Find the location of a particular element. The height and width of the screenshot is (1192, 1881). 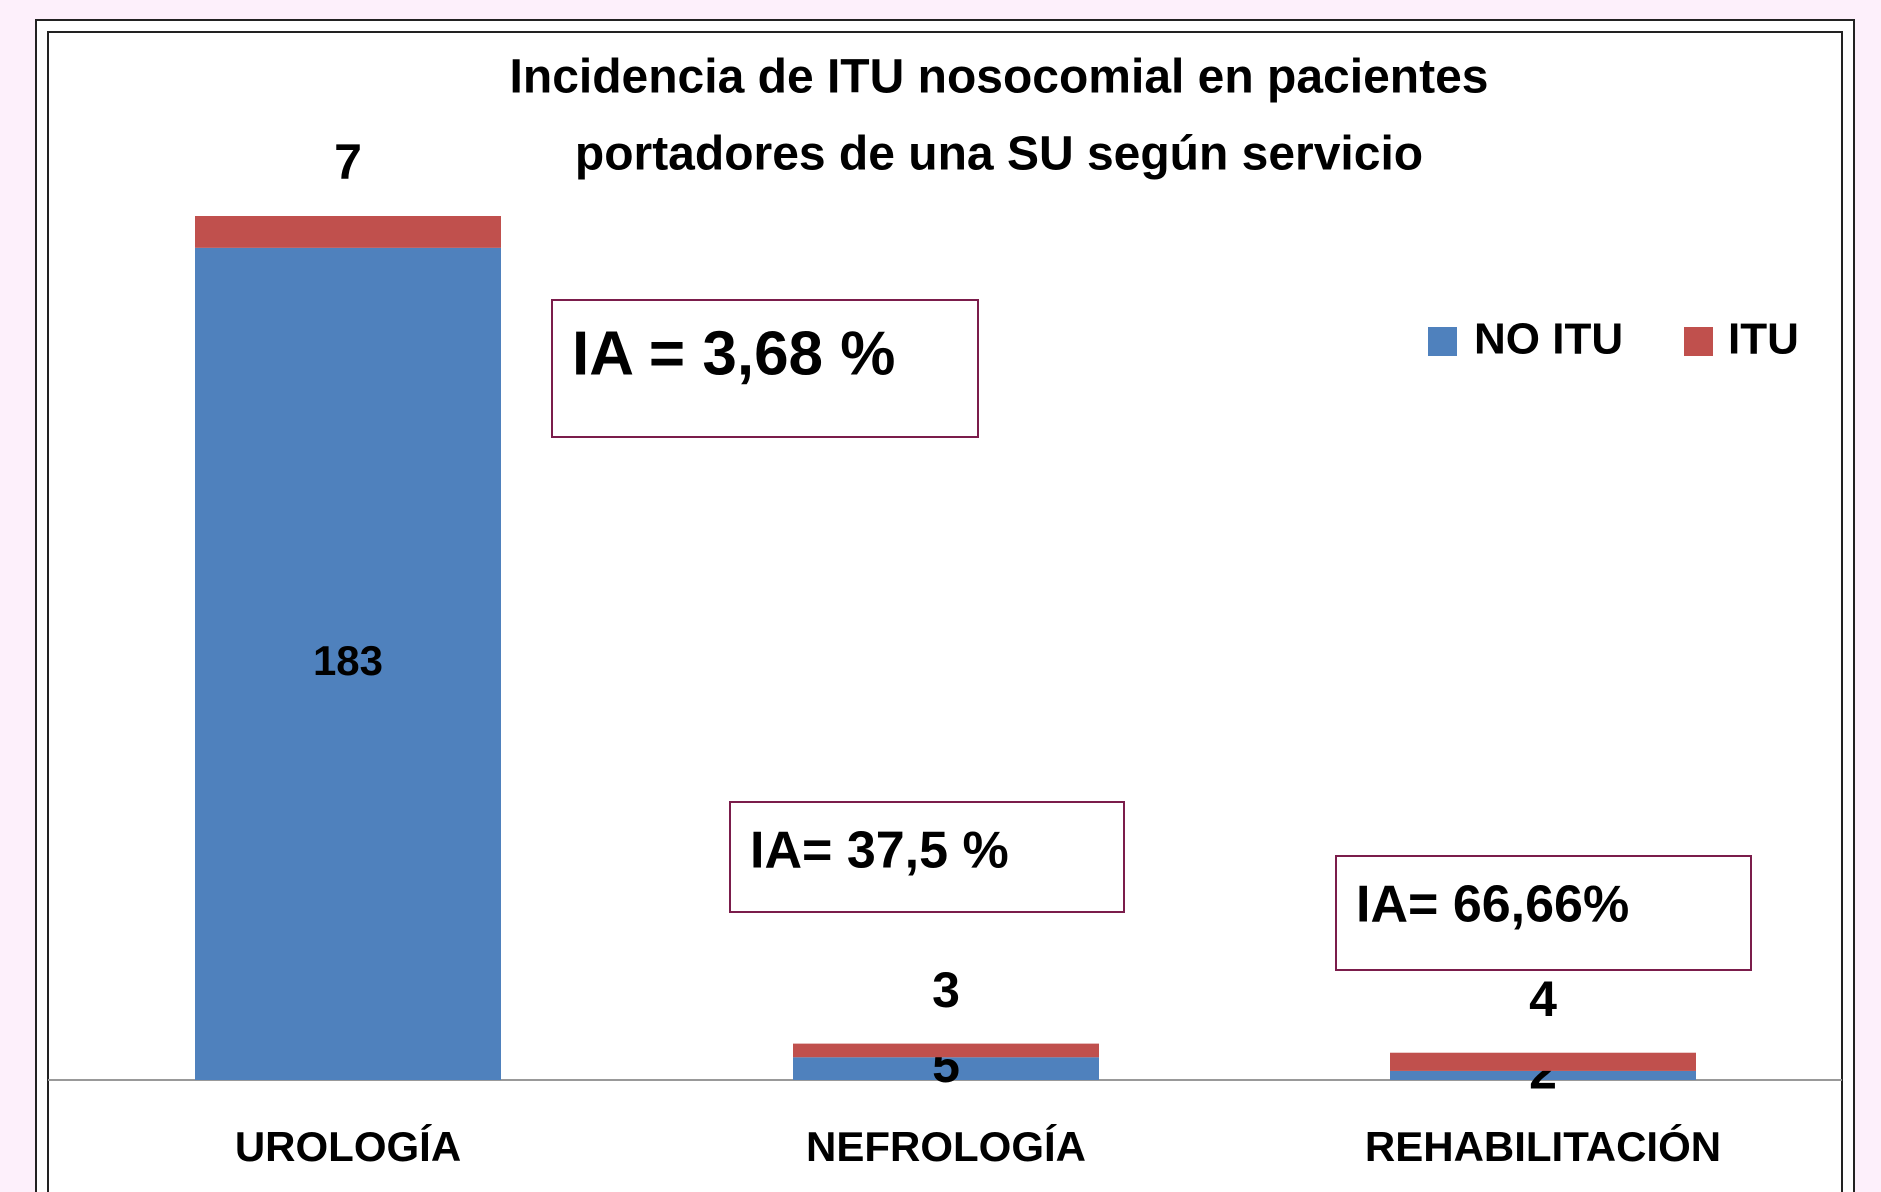

annotation: IA= 37,5 % is located at coordinates (879, 851).